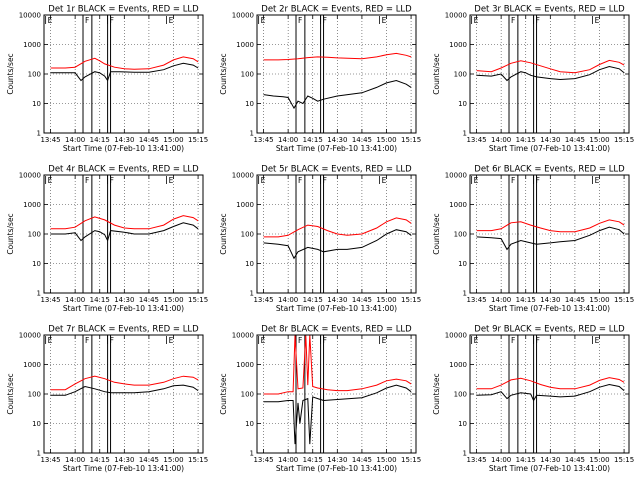 This screenshot has height=480, width=640. I want to click on panel-title: Det 6r BLACK = Events, RED = LLD, so click(549, 170).